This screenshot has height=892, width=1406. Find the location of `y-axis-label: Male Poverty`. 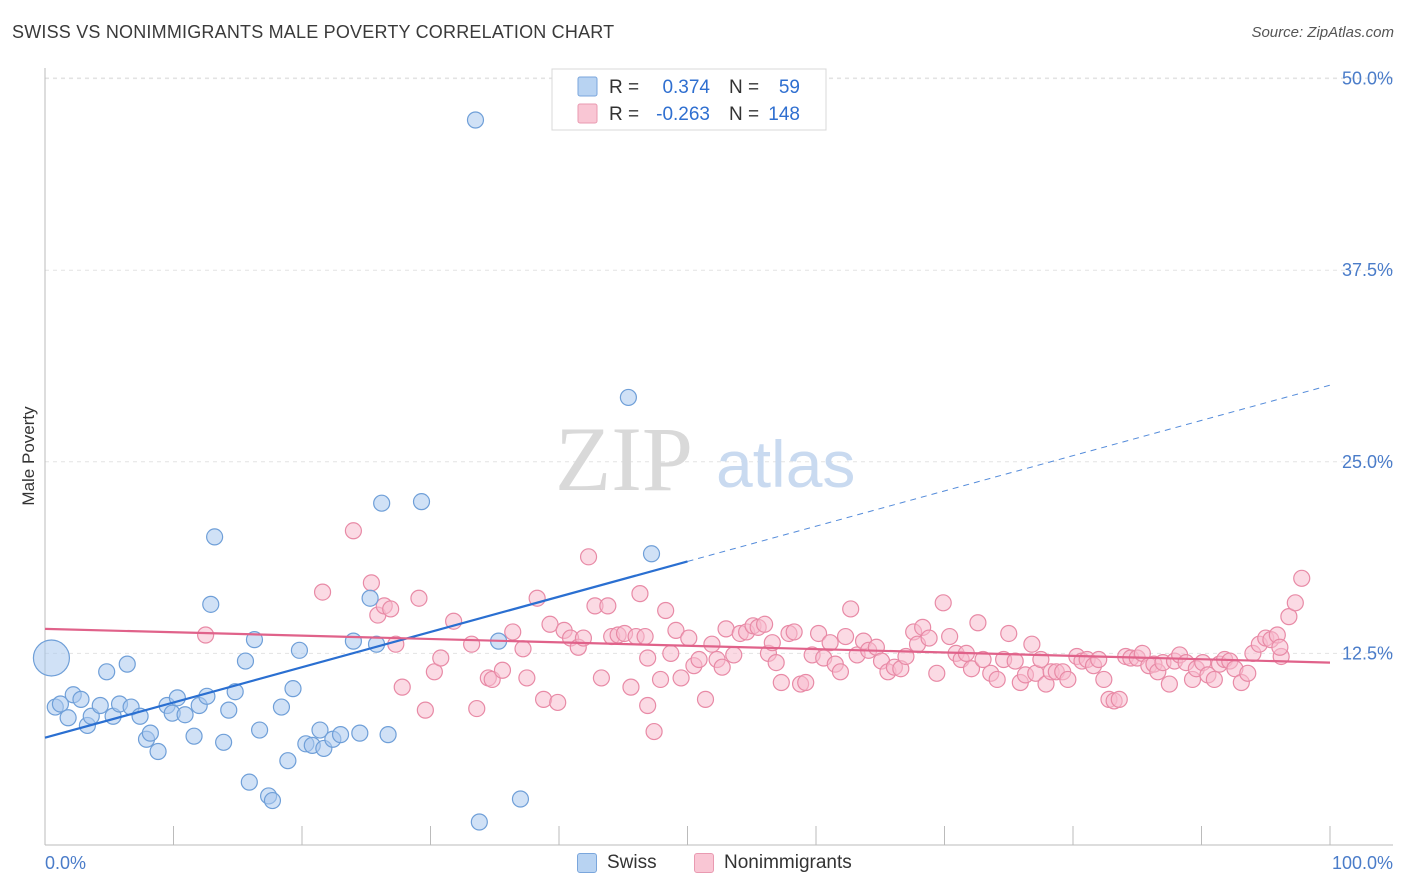

y-axis-label: Male Poverty is located at coordinates (28, 456).